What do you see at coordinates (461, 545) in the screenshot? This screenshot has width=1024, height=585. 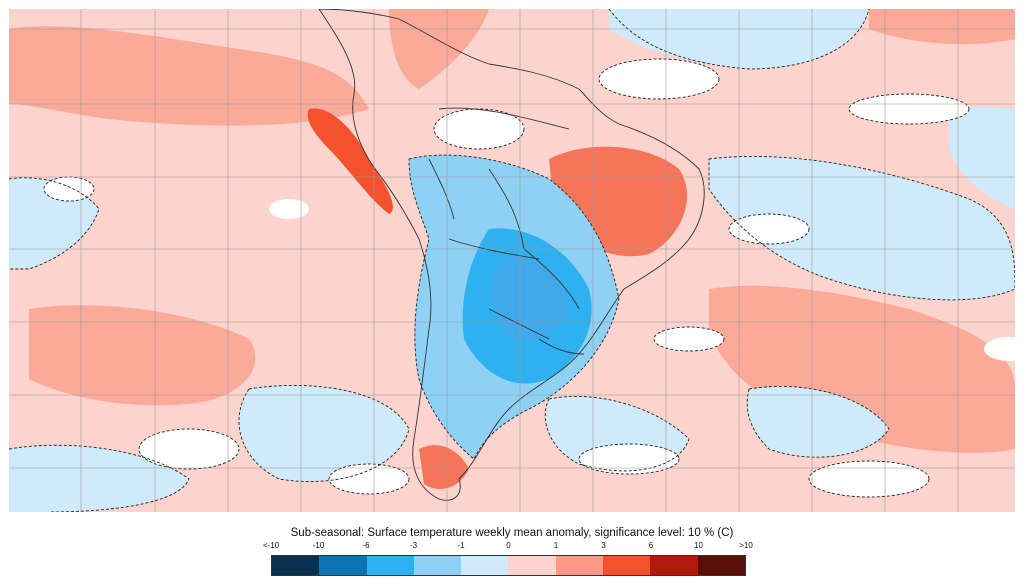 I see `legend-tick-label: -1` at bounding box center [461, 545].